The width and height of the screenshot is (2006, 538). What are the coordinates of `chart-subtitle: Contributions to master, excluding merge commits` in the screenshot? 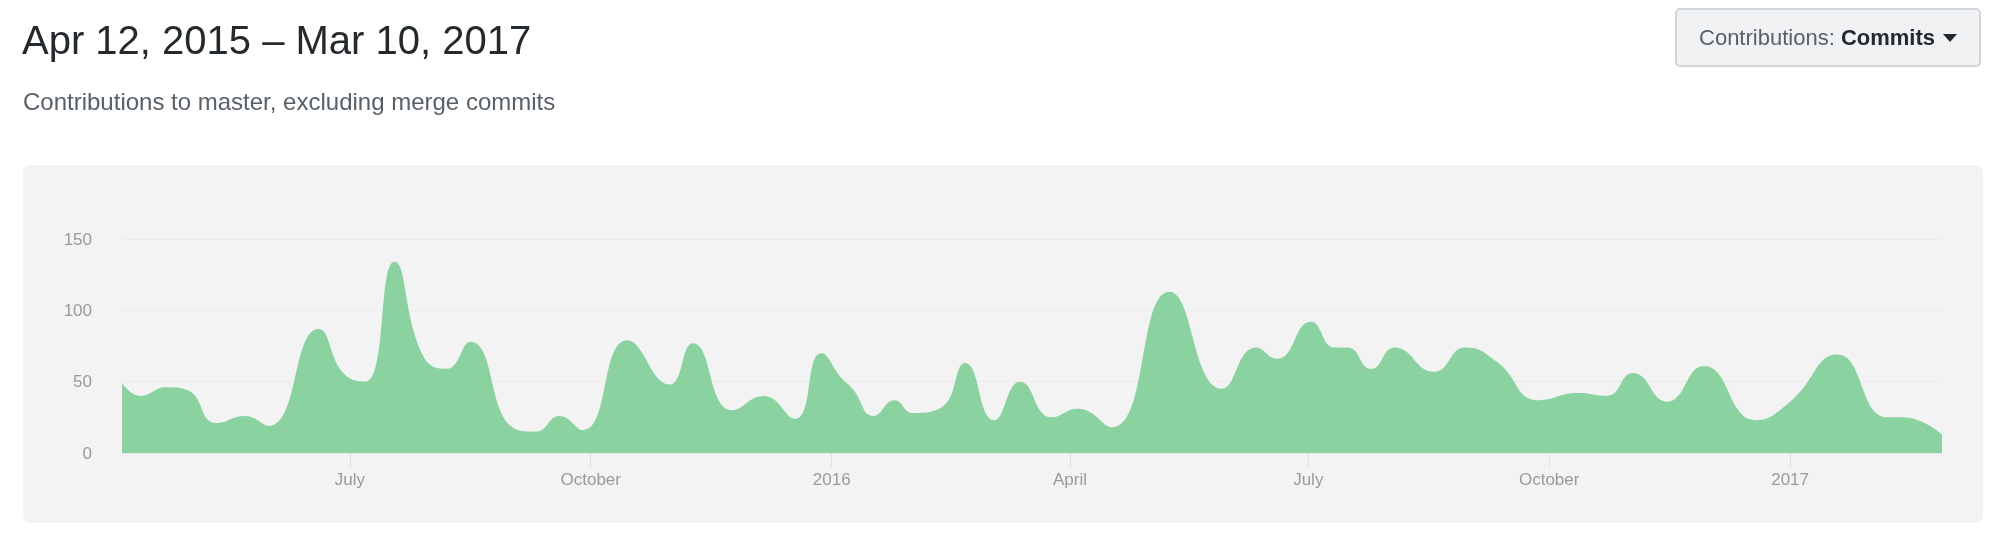 It's located at (289, 102).